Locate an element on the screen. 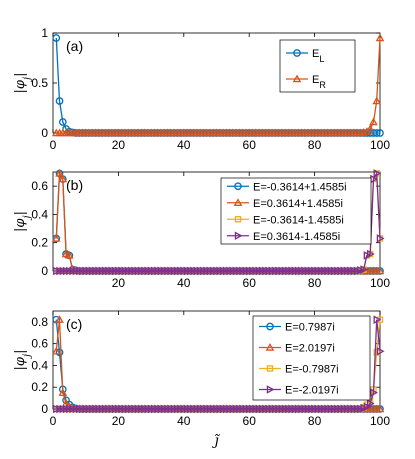 Image resolution: width=415 pixels, height=459 pixels. legend-label: E=2.0197i is located at coordinates (310, 349).